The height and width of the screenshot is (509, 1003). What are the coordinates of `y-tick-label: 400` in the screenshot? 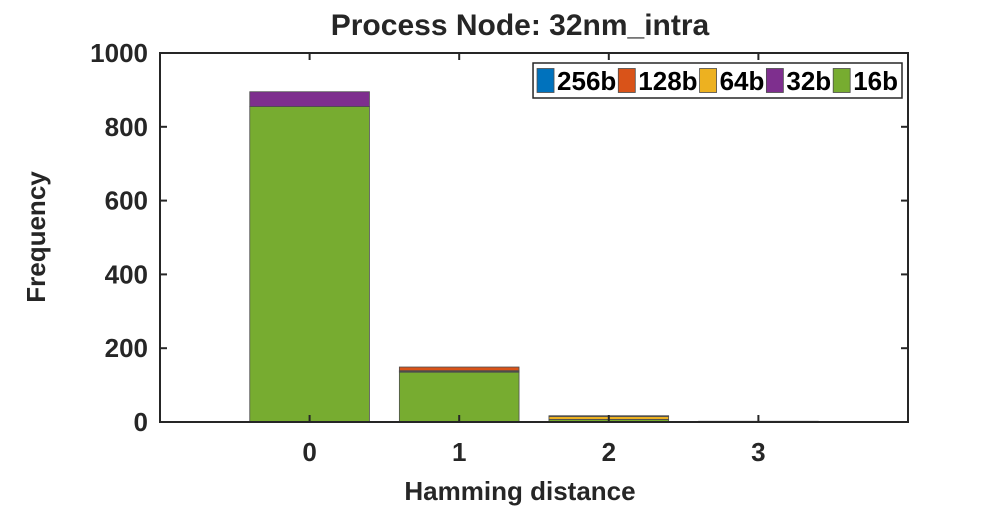 It's located at (126, 274).